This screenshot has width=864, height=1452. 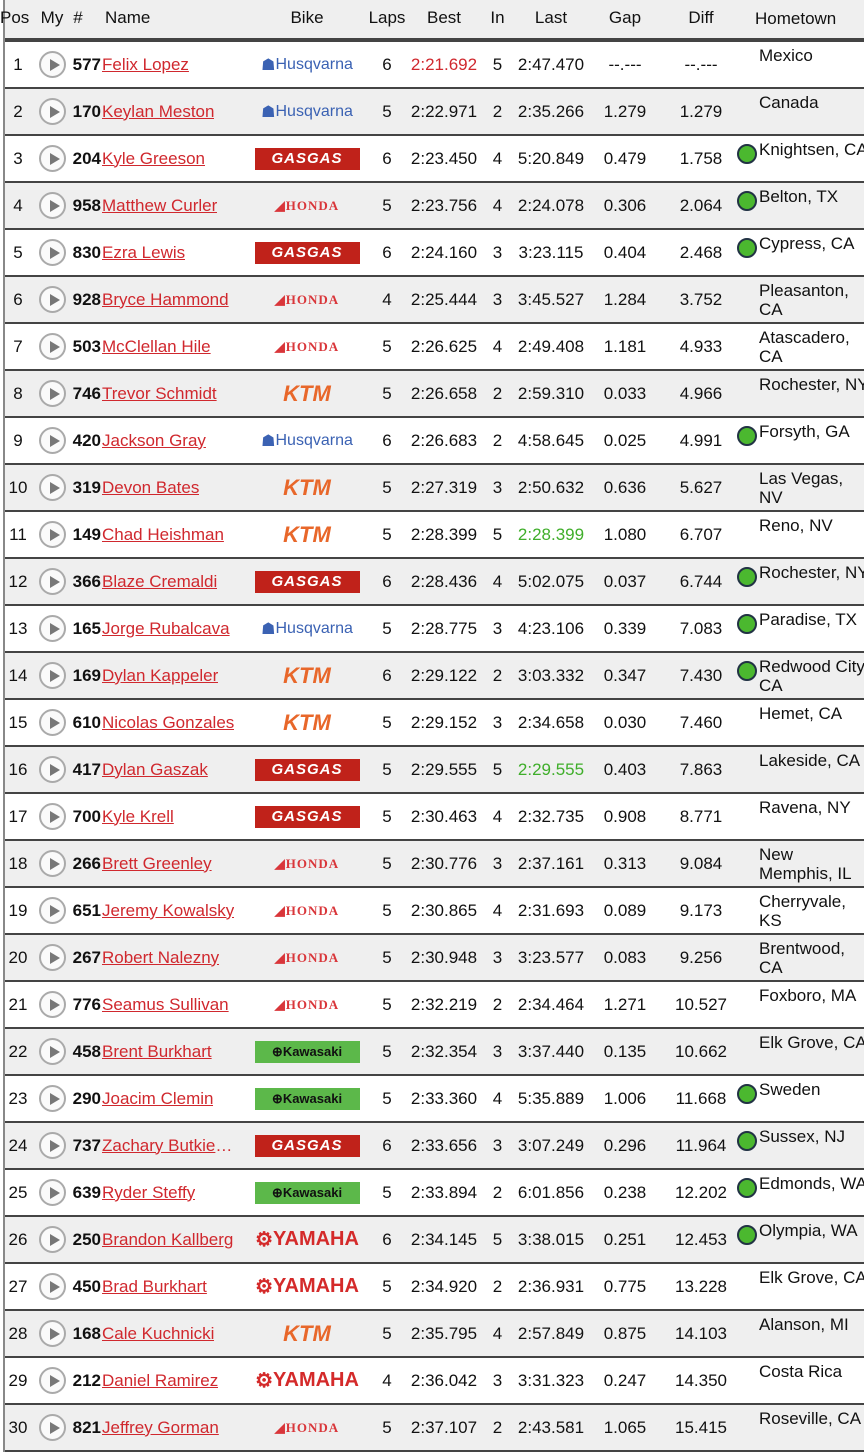 I want to click on header-number: #, so click(x=78, y=17).